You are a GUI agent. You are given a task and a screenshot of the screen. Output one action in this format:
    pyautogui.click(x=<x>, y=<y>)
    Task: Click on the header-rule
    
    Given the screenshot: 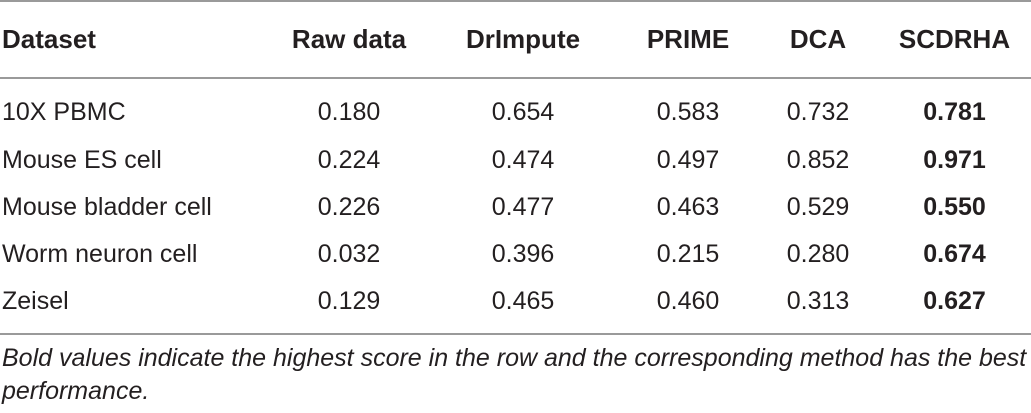 What is the action you would take?
    pyautogui.click(x=515, y=78)
    